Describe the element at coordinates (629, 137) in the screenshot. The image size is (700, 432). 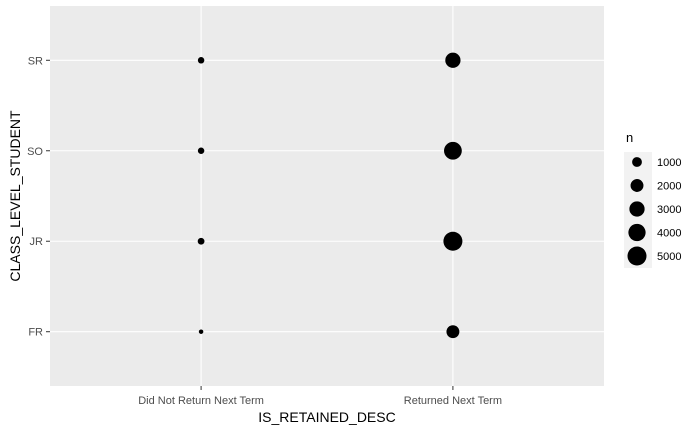
I see `legend-title: n` at that location.